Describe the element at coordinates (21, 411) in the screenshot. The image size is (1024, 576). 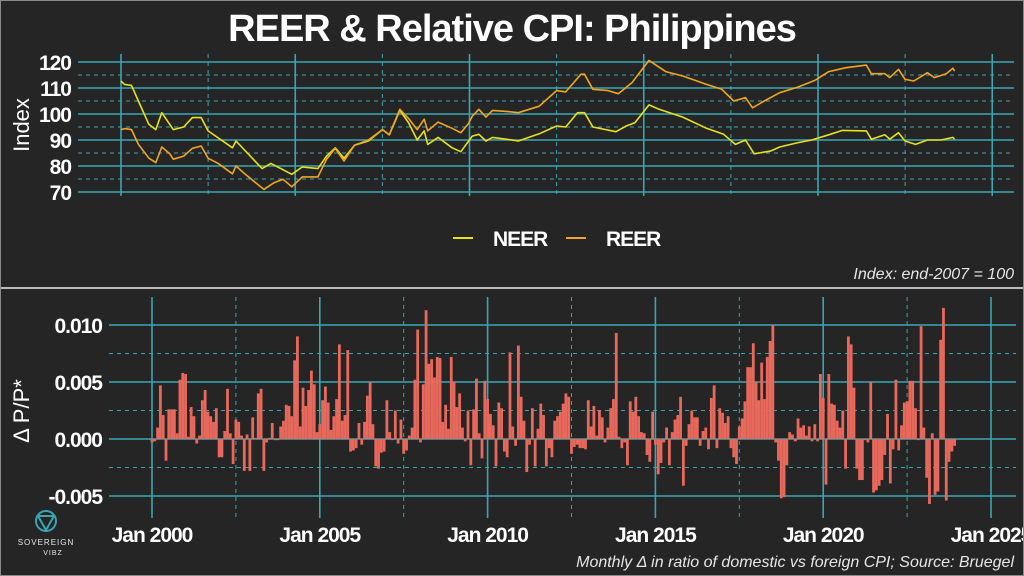
I see `bottom-y-axis-title: Δ P/P*` at that location.